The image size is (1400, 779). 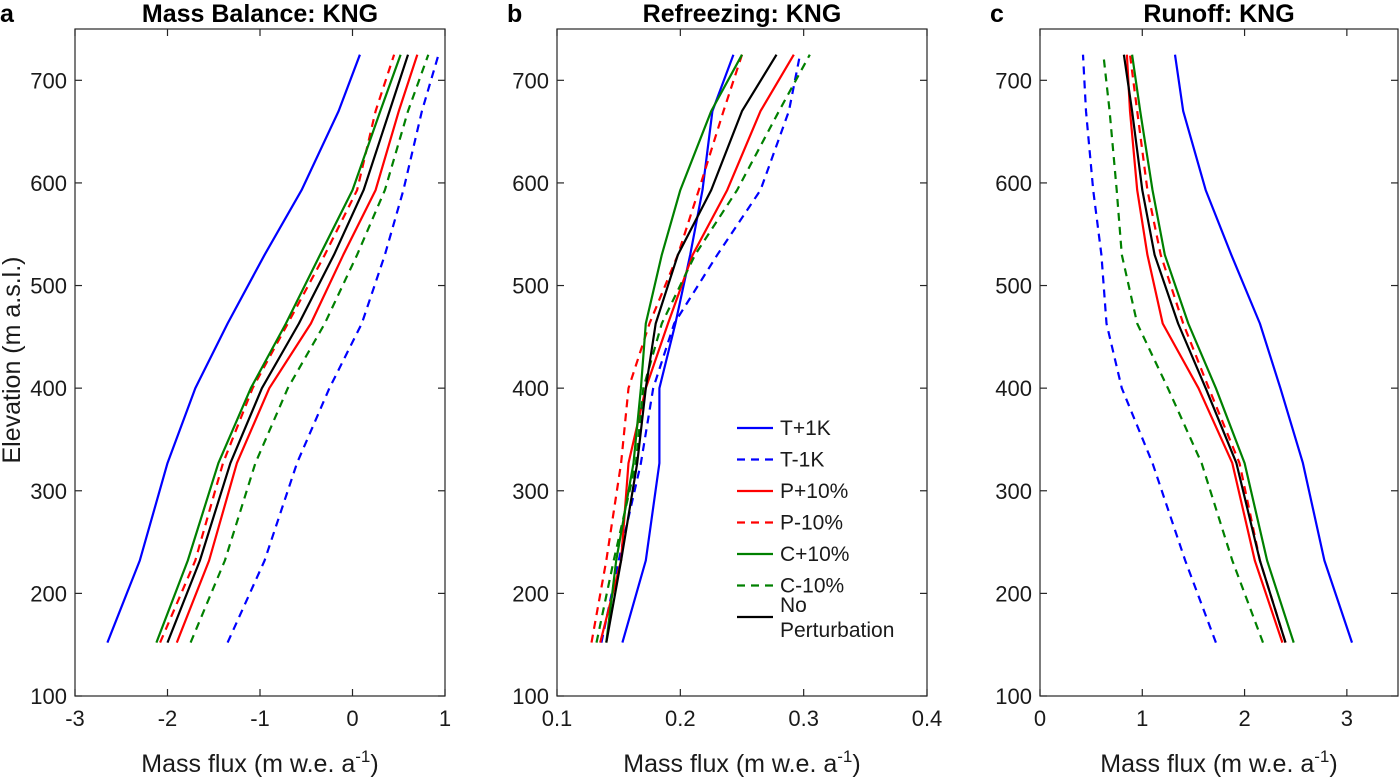 I want to click on y-axis-label: Elevation (m a.s.l.), so click(x=13, y=359).